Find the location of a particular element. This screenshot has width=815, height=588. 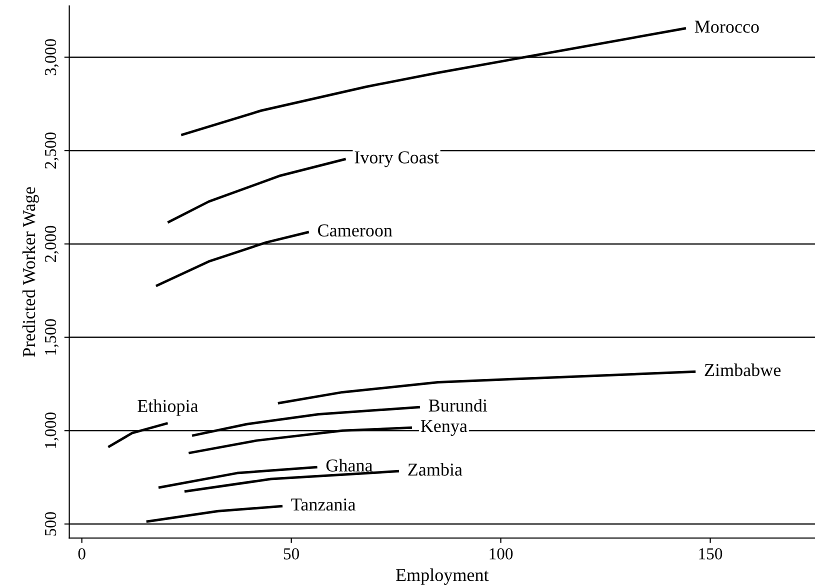

x-tick-label: 0 is located at coordinates (82, 554).